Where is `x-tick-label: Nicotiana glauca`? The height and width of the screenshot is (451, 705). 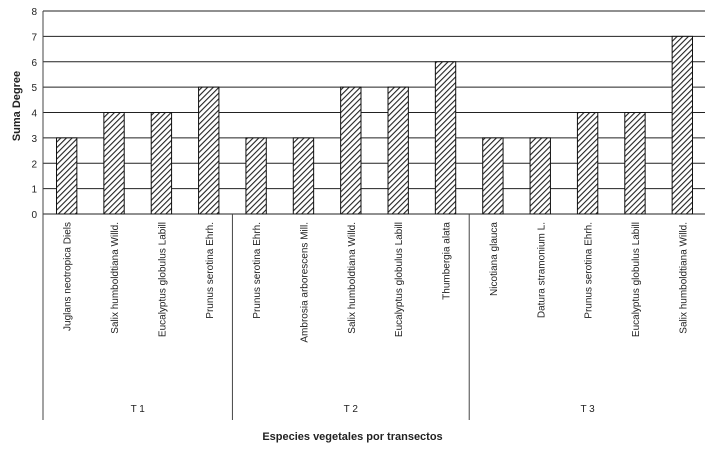
x-tick-label: Nicotiana glauca is located at coordinates (494, 259).